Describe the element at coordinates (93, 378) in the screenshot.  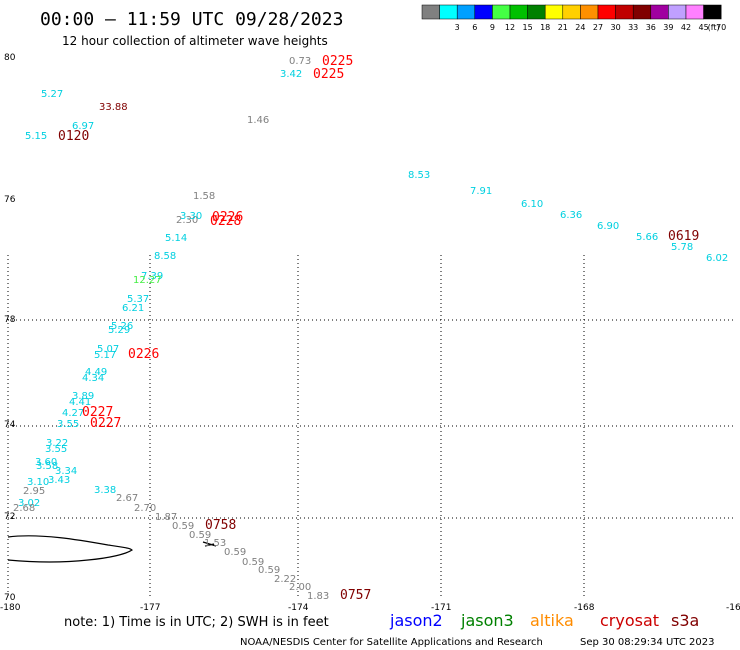
I see `wave-height-label: 4.34` at that location.